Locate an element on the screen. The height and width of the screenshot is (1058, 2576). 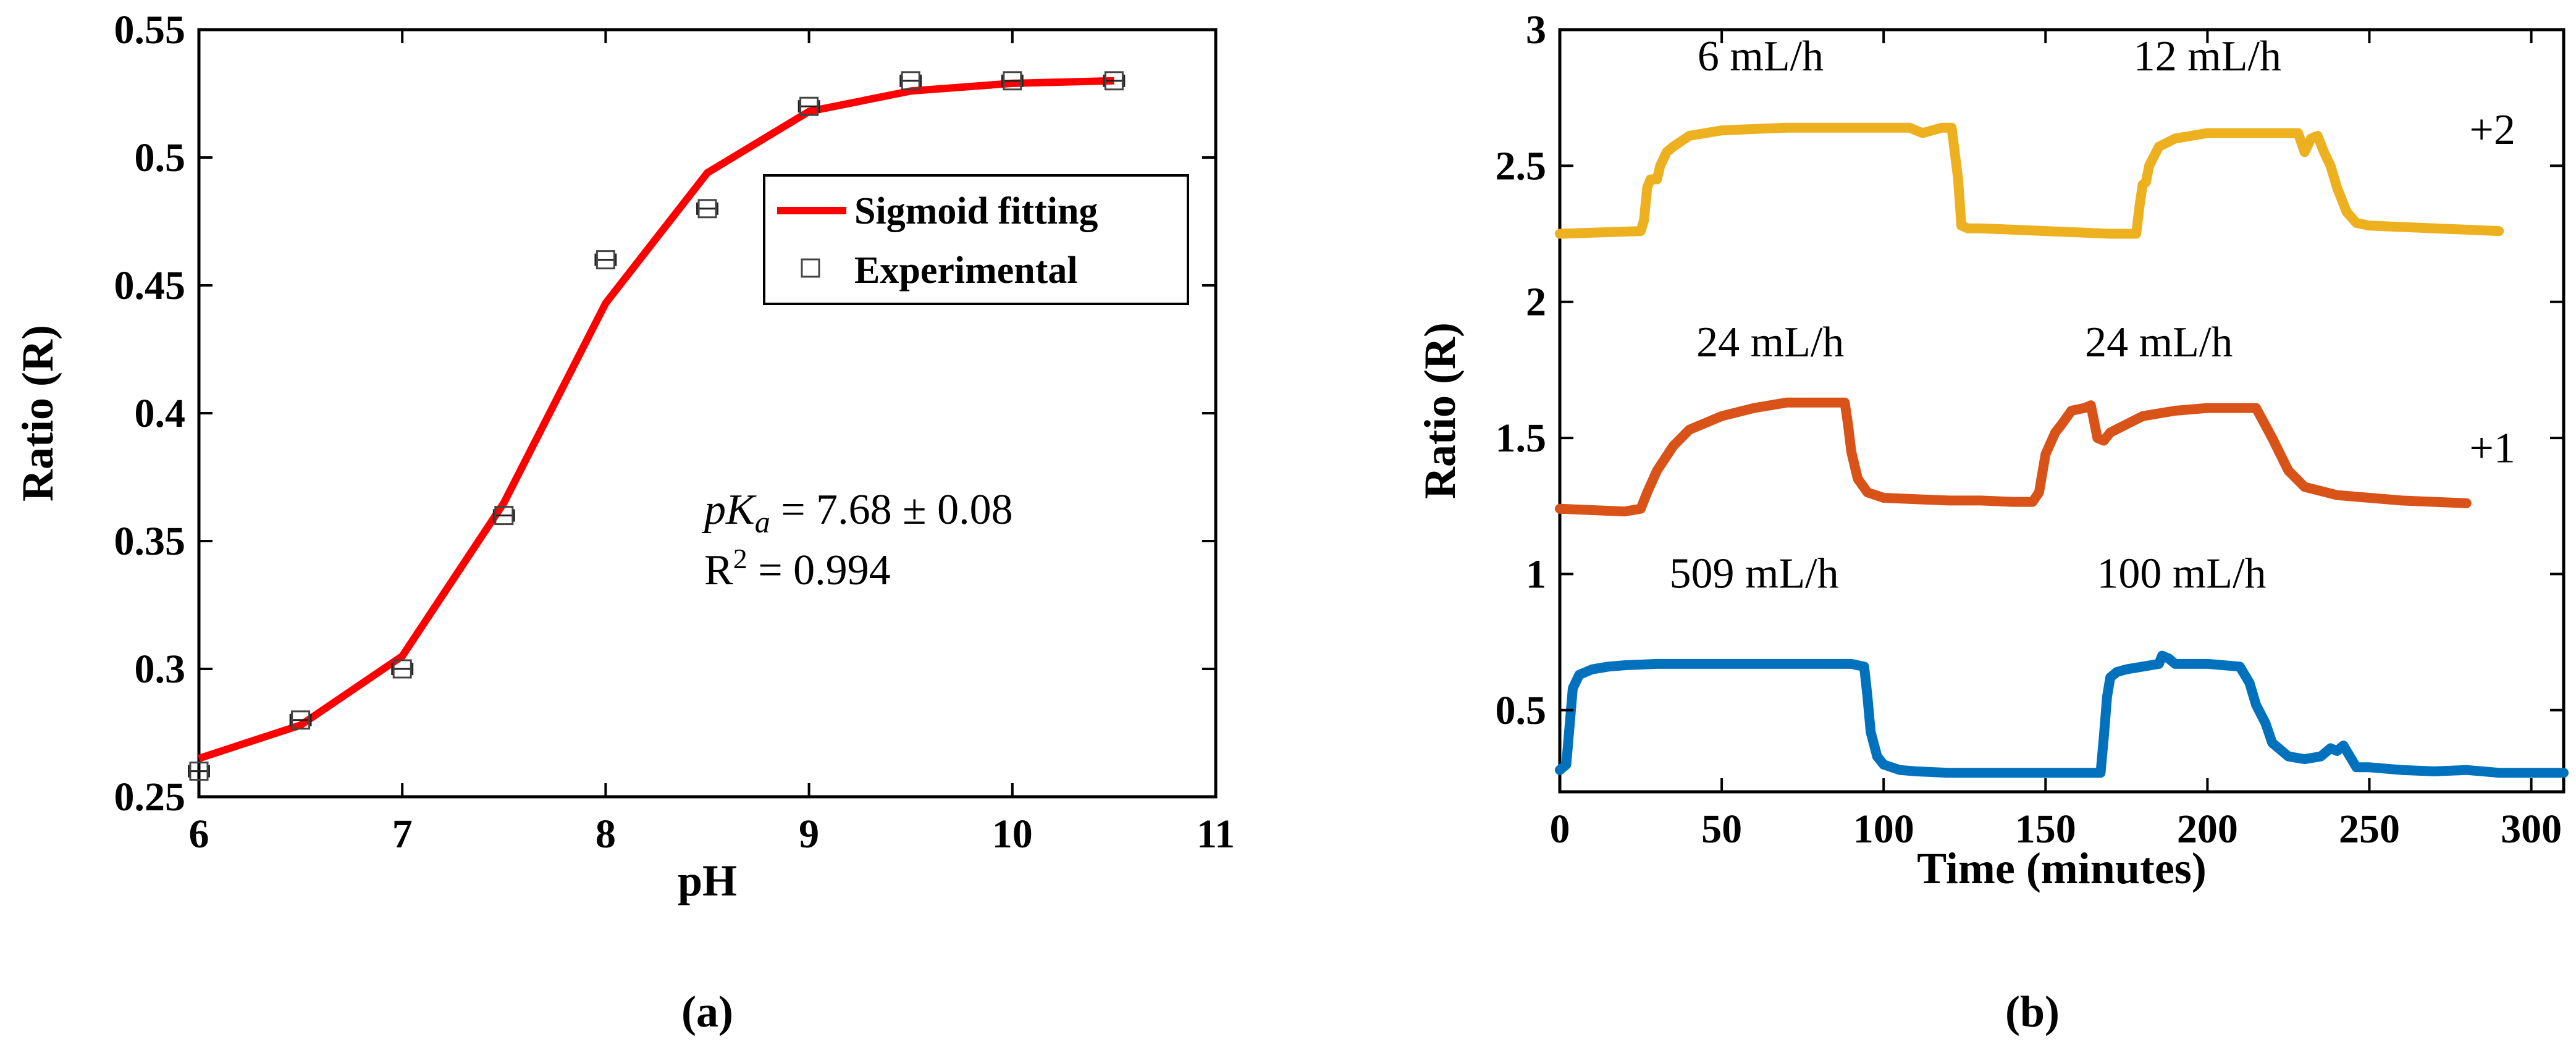
pka-prefix: pK is located at coordinates (729, 510).